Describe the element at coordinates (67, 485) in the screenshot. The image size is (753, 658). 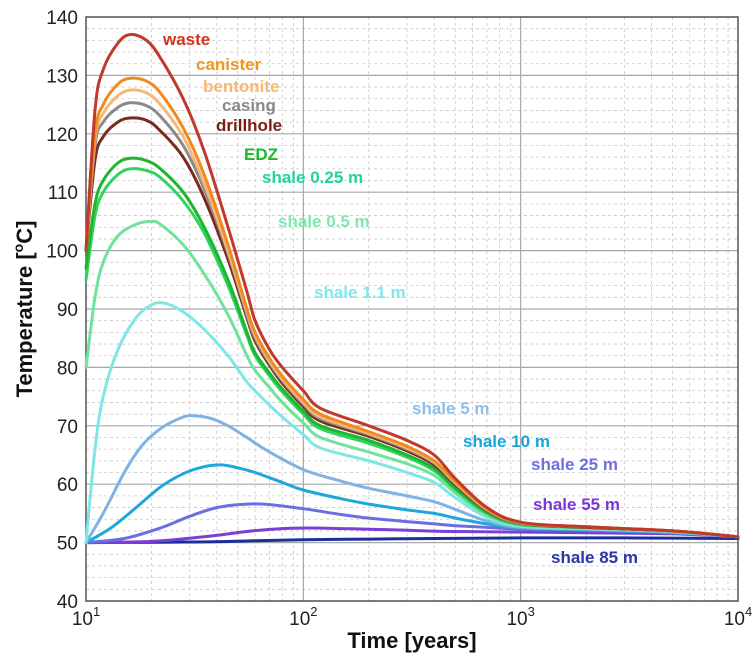
I see `y-tick-label: 60` at that location.